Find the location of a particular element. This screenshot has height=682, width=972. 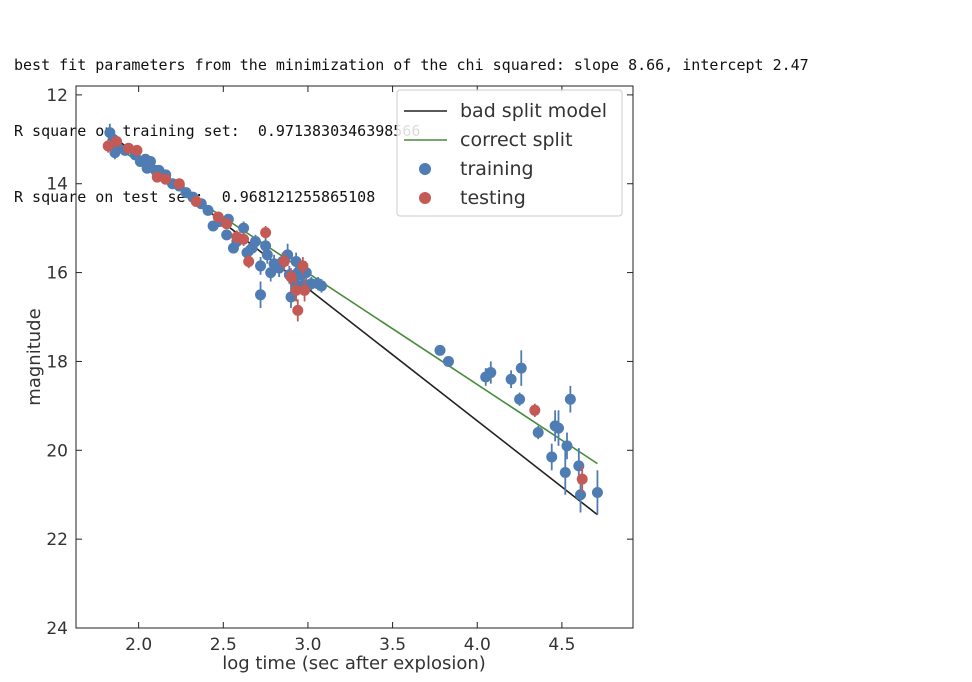

legend-label-training: training is located at coordinates (497, 169).